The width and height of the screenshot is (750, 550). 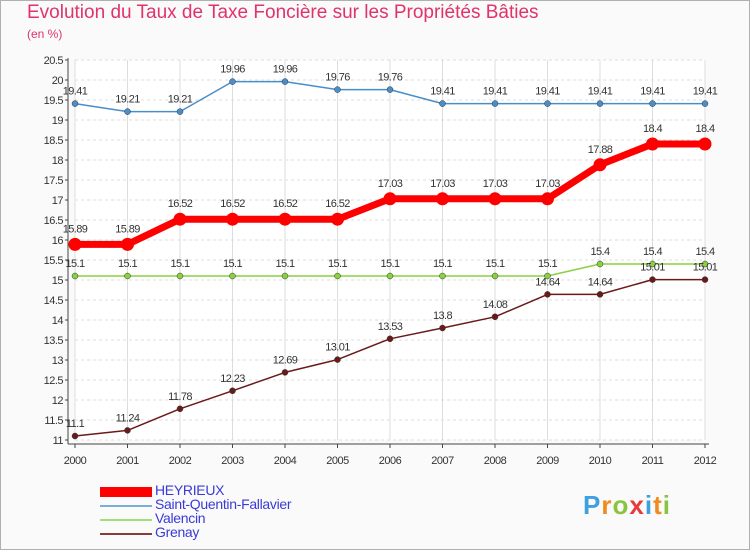 What do you see at coordinates (54, 101) in the screenshot?
I see `y-tick-label: 19.5` at bounding box center [54, 101].